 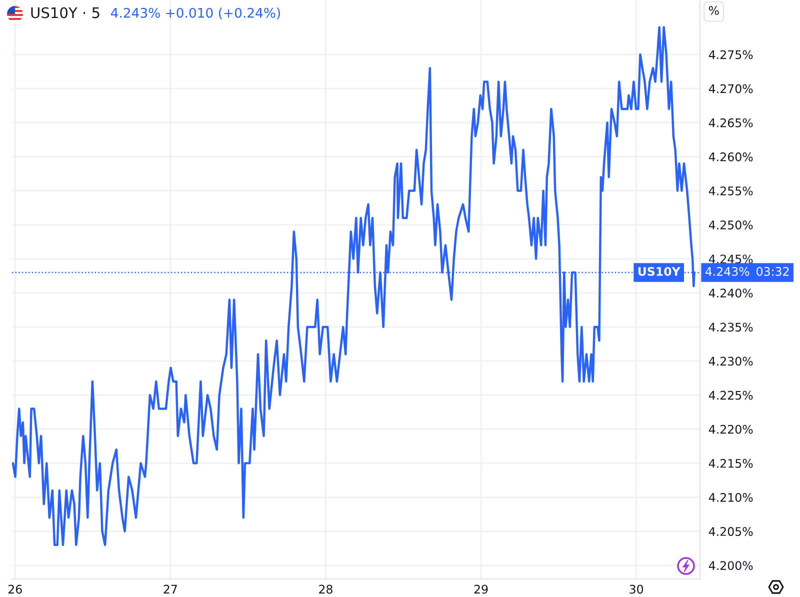 What do you see at coordinates (170, 589) in the screenshot?
I see `x-tick-label: 27` at bounding box center [170, 589].